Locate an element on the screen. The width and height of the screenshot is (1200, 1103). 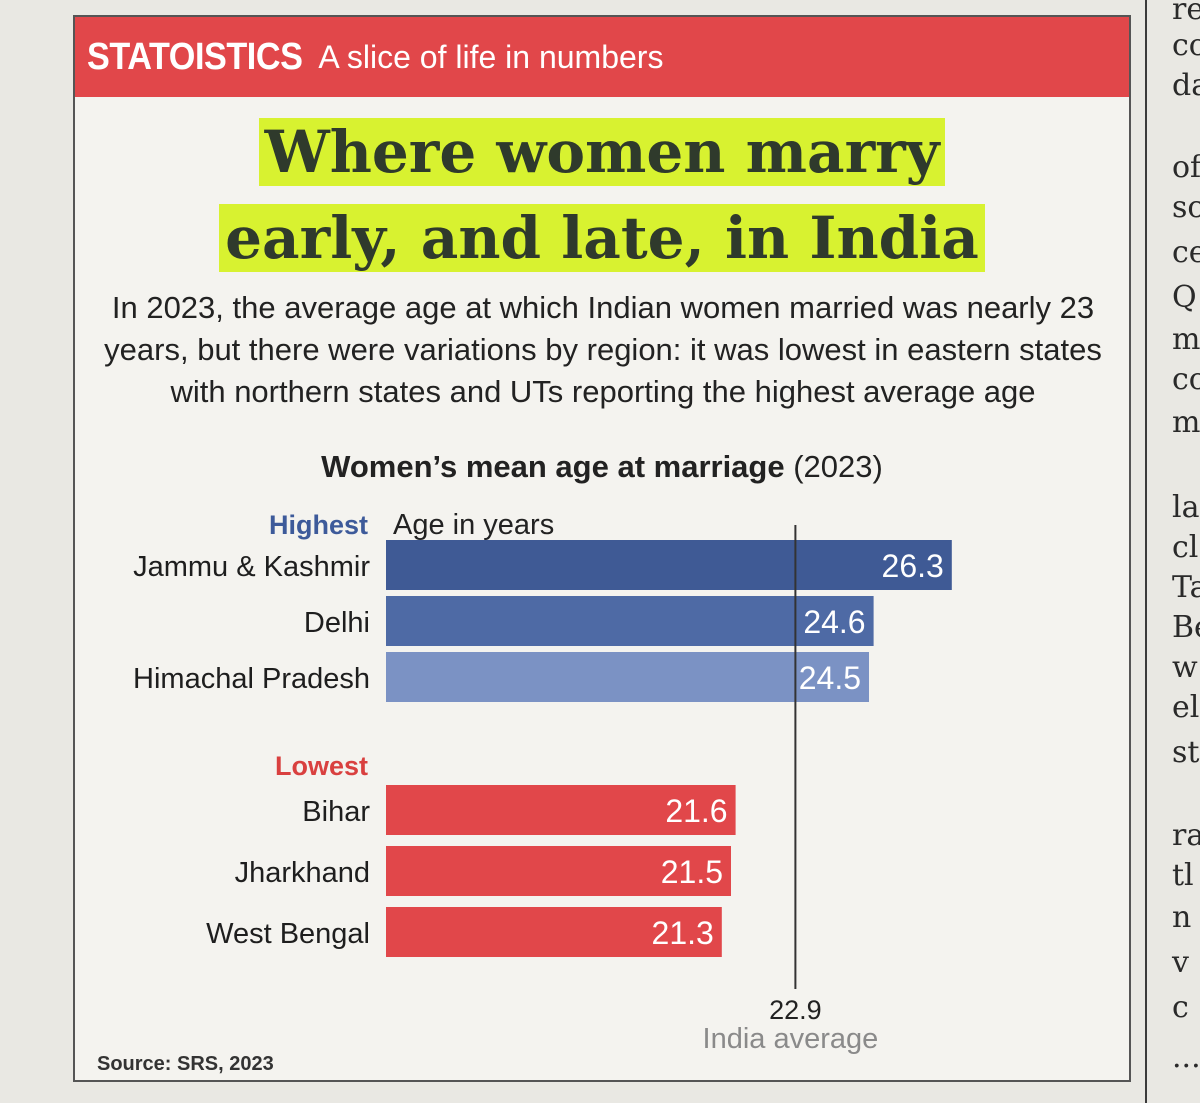
background-text-fragment: st is located at coordinates (1186, 752).